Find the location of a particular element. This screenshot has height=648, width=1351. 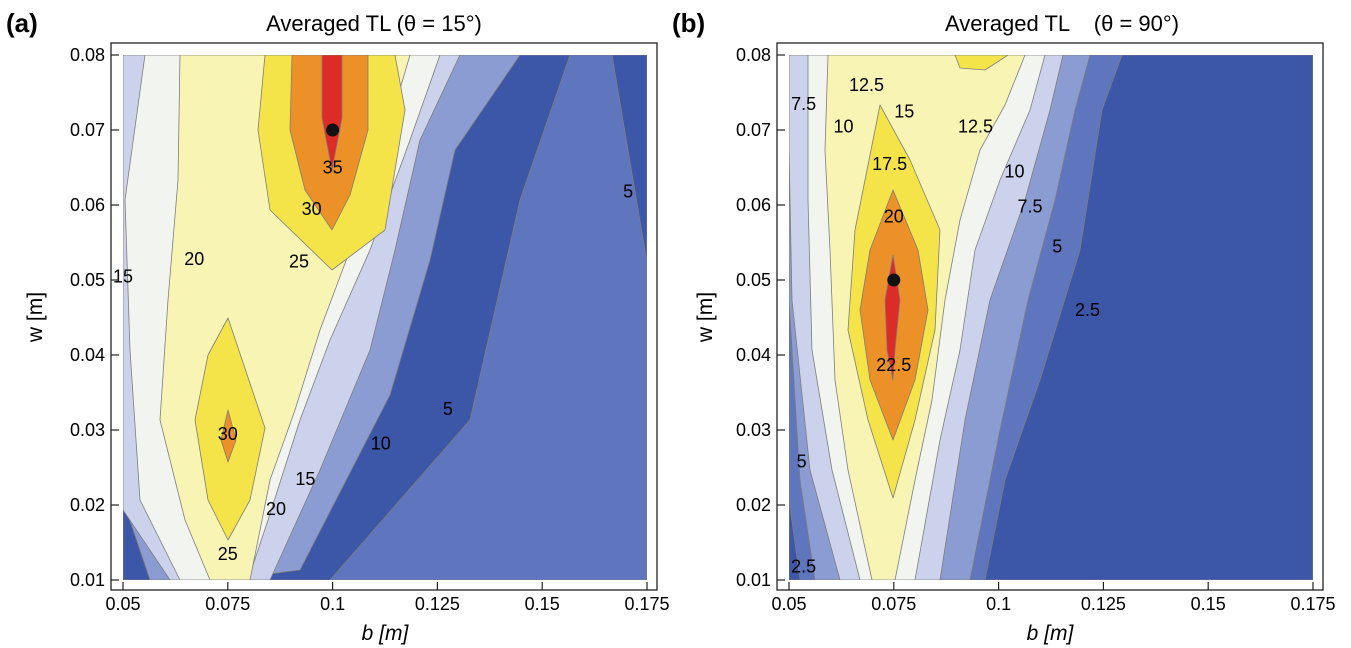

panel-b-contour-label-5: 17.5 is located at coordinates (889, 164).